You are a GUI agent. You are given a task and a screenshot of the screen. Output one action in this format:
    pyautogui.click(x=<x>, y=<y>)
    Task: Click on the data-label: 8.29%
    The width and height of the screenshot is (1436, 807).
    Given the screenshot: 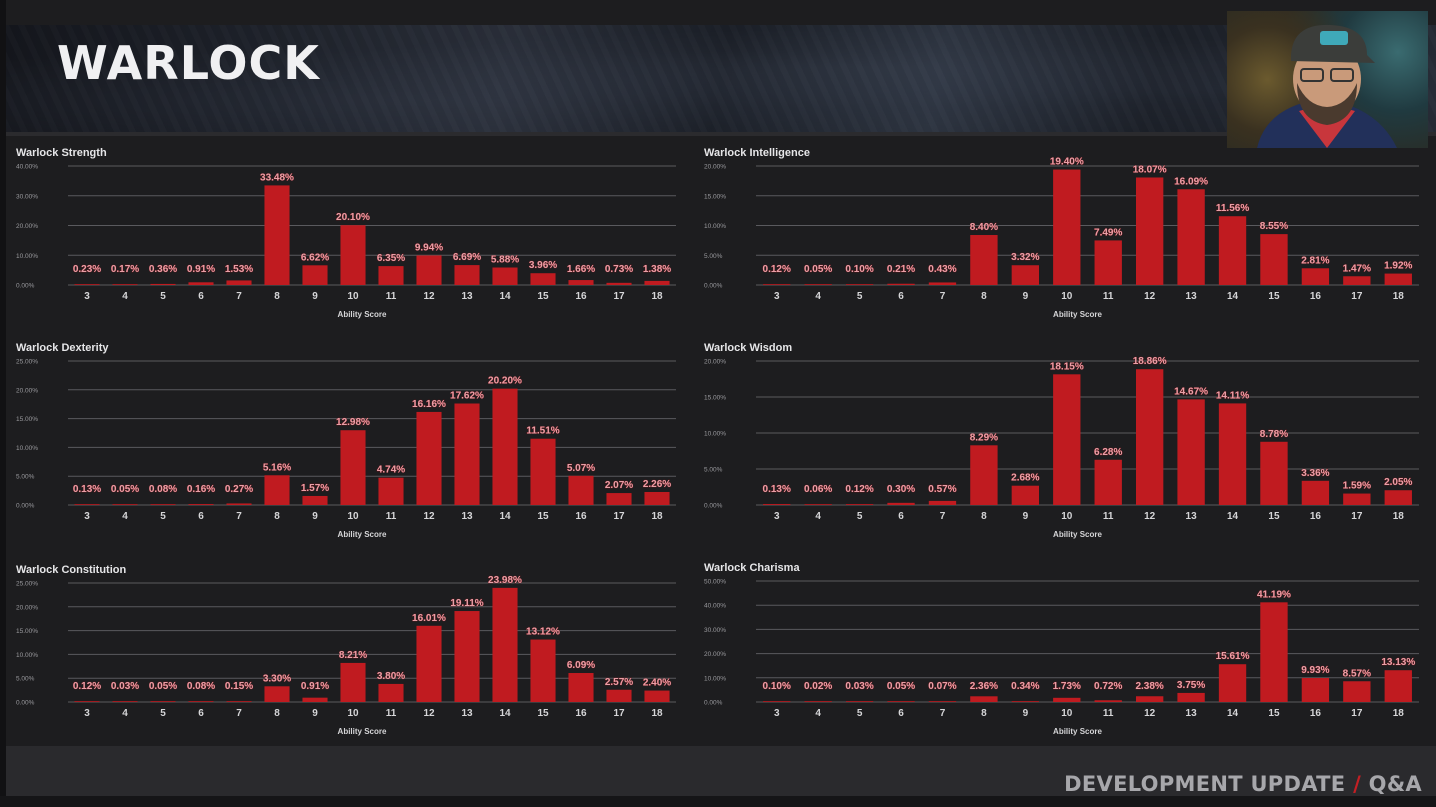 What is the action you would take?
    pyautogui.click(x=984, y=437)
    